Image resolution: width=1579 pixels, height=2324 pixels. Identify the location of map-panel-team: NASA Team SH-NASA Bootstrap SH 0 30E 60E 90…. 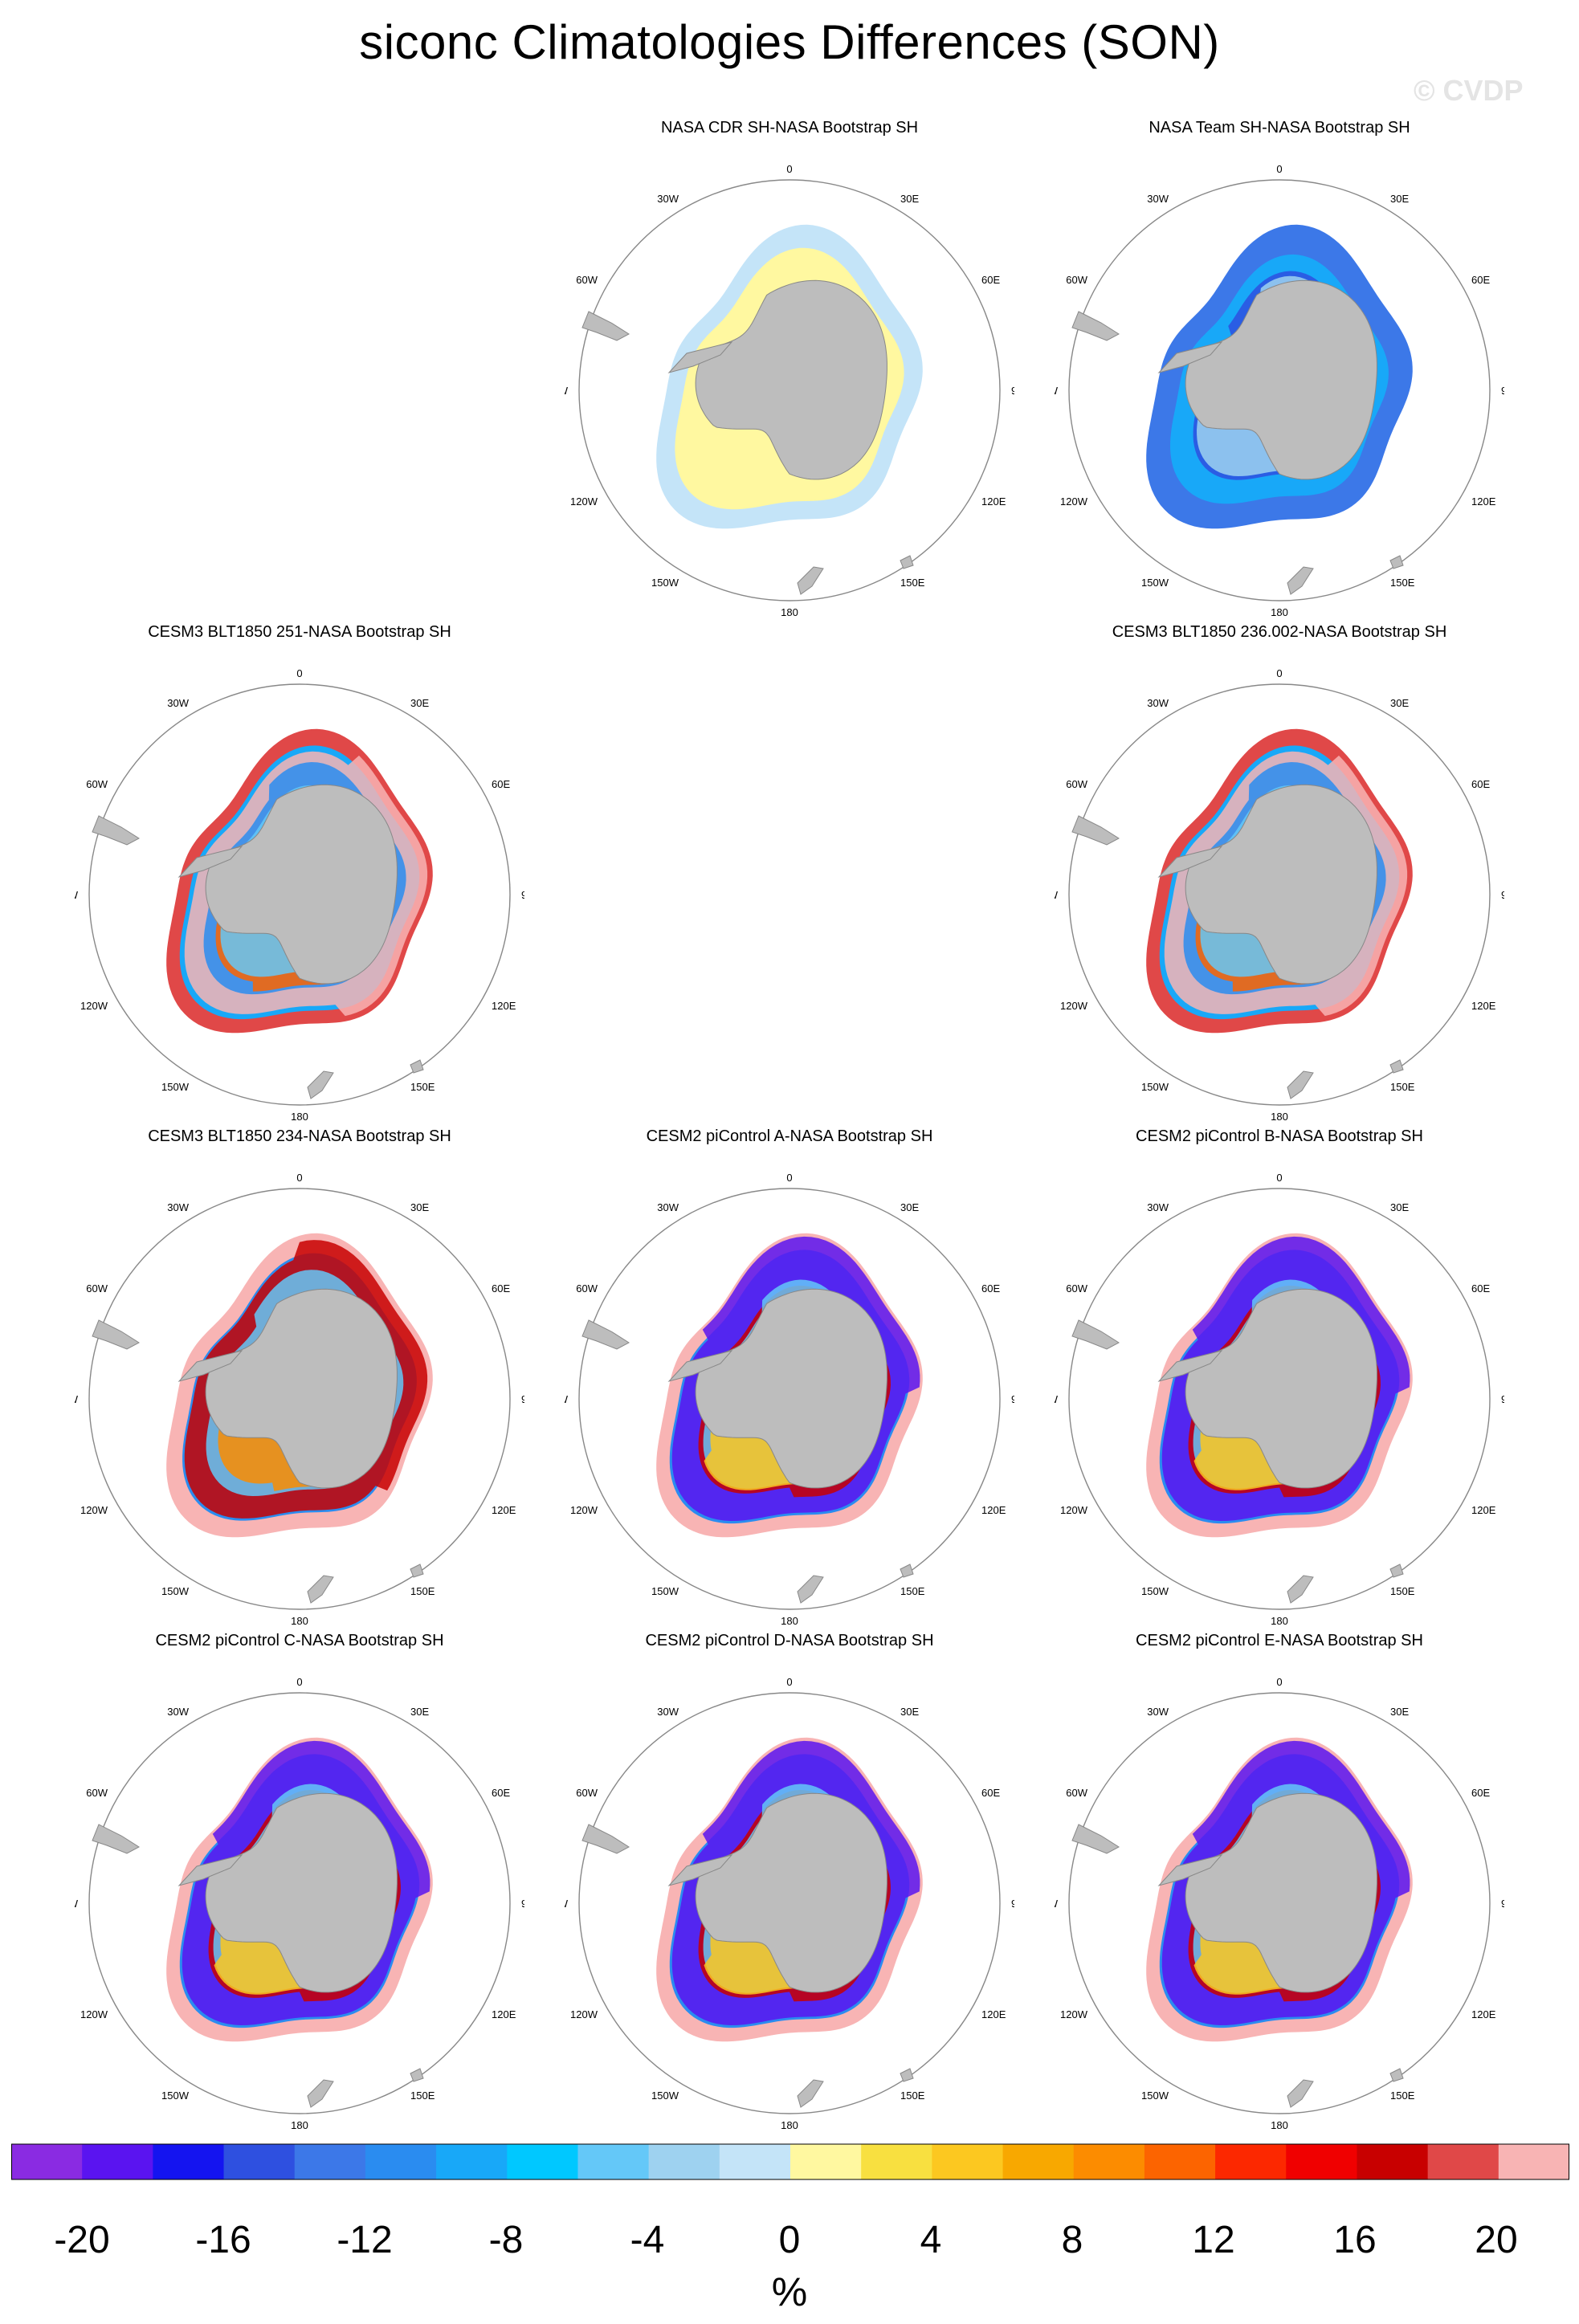
(1279, 376).